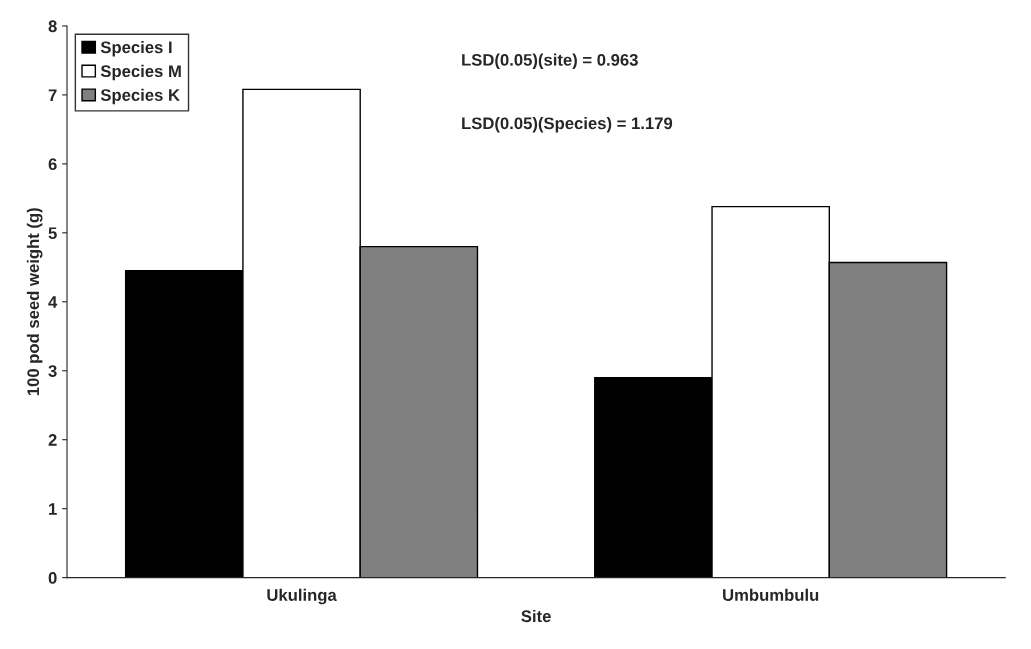 Image resolution: width=1031 pixels, height=649 pixels. I want to click on x-tick-label: Ukulinga, so click(302, 596).